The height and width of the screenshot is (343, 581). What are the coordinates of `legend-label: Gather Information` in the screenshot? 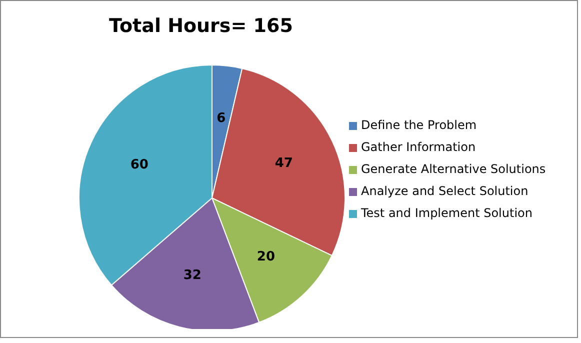 It's located at (418, 147).